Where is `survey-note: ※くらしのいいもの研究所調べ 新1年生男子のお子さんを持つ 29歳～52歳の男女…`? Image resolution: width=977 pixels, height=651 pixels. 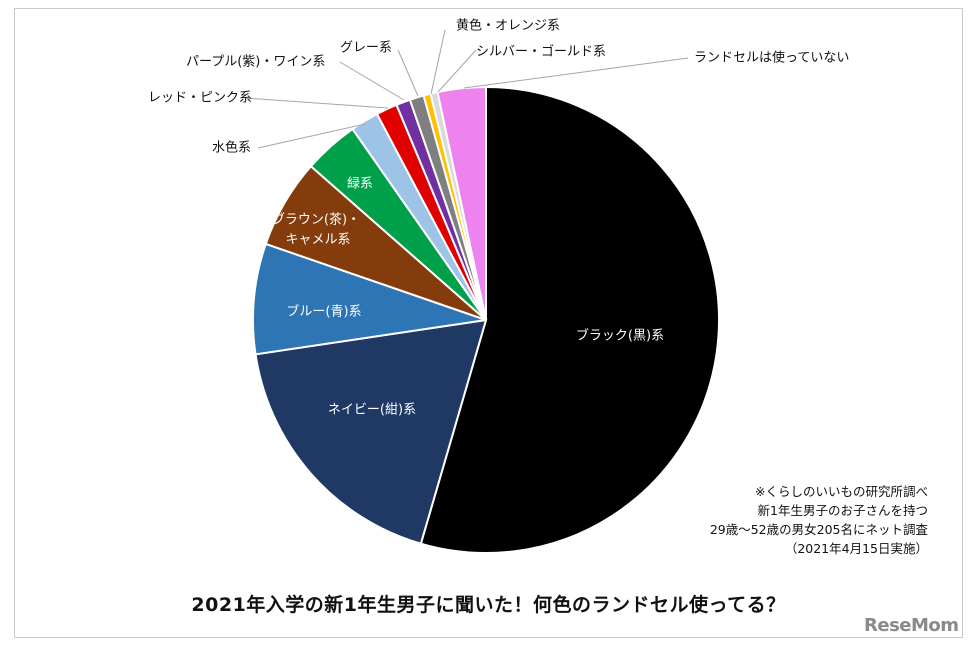 survey-note: ※くらしのいいもの研究所調べ 新1年生男子のお子さんを持つ 29歳～52歳の男女… is located at coordinates (798, 520).